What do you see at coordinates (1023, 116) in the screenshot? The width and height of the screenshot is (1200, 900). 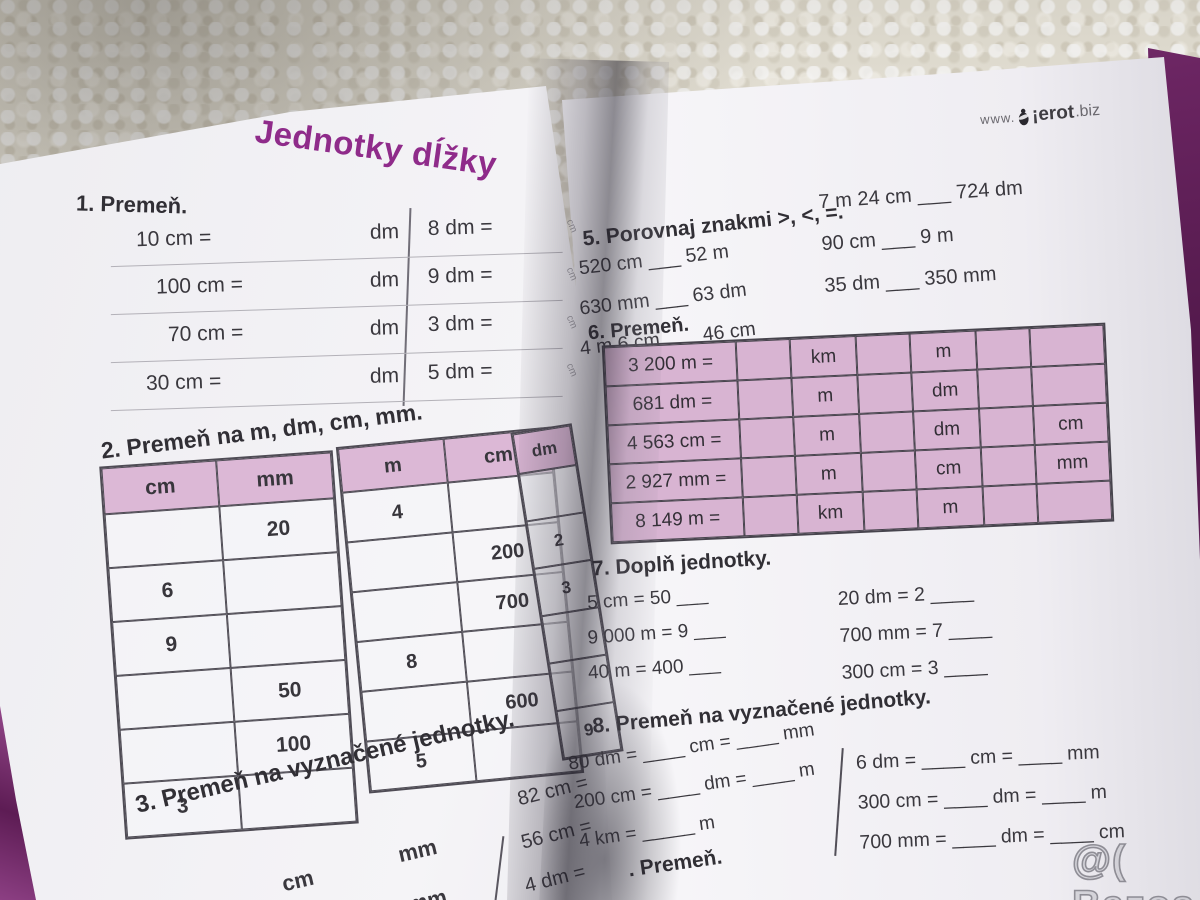 I see `pierot-bee-icon` at bounding box center [1023, 116].